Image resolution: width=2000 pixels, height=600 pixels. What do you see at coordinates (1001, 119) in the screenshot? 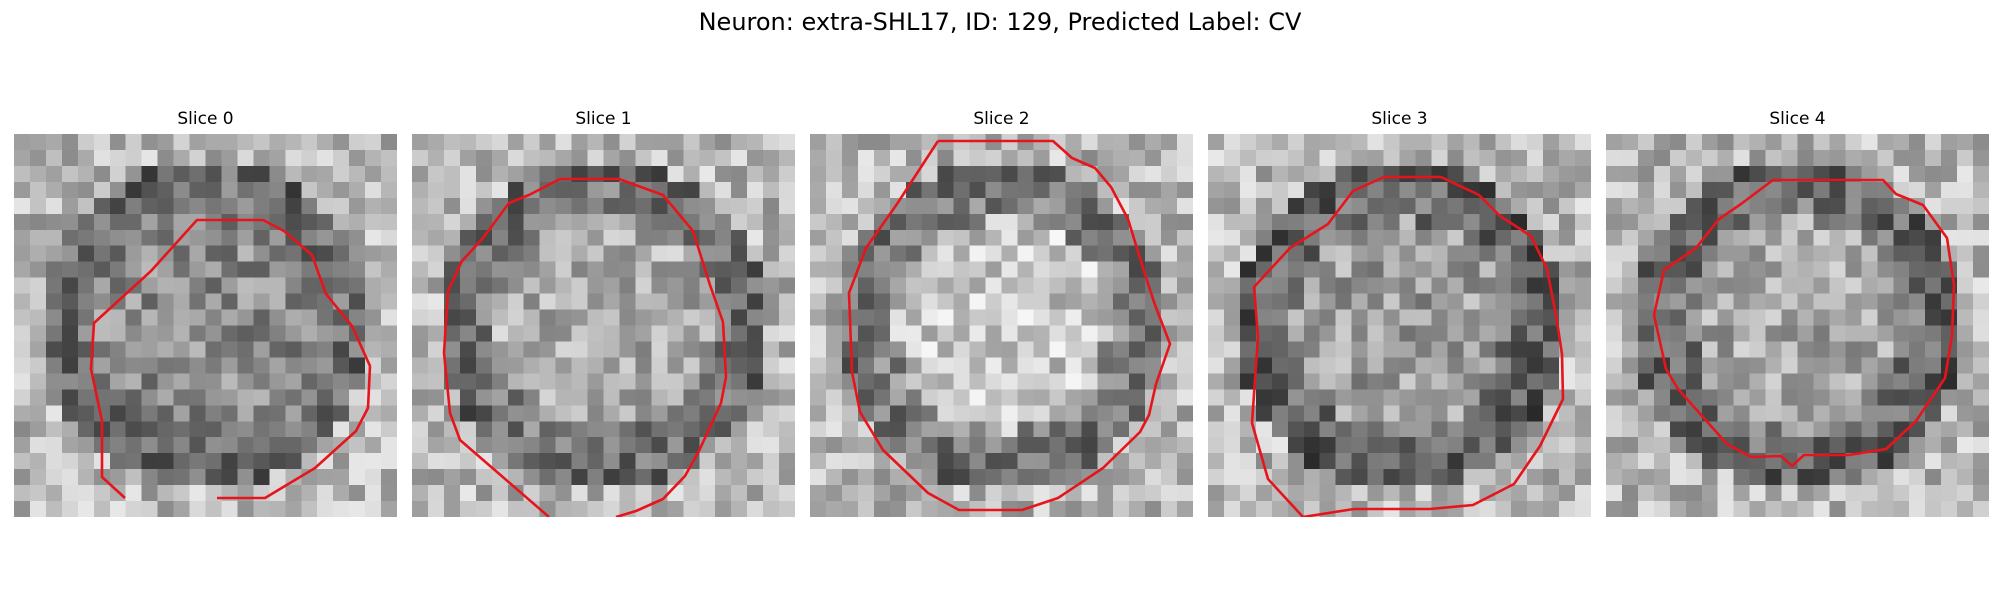
I see `slice-title: Slice 2` at bounding box center [1001, 119].